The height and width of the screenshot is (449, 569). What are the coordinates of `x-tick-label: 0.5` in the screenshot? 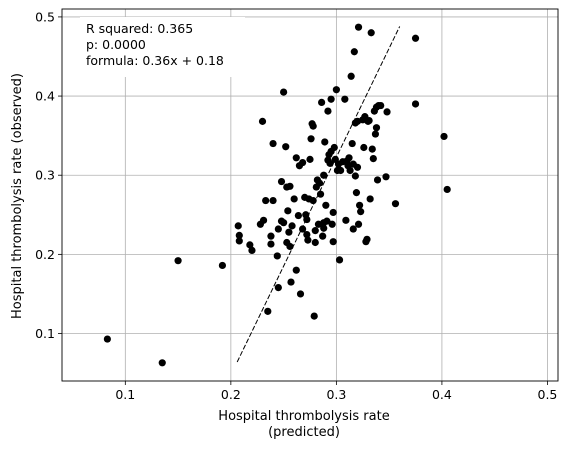 It's located at (548, 394).